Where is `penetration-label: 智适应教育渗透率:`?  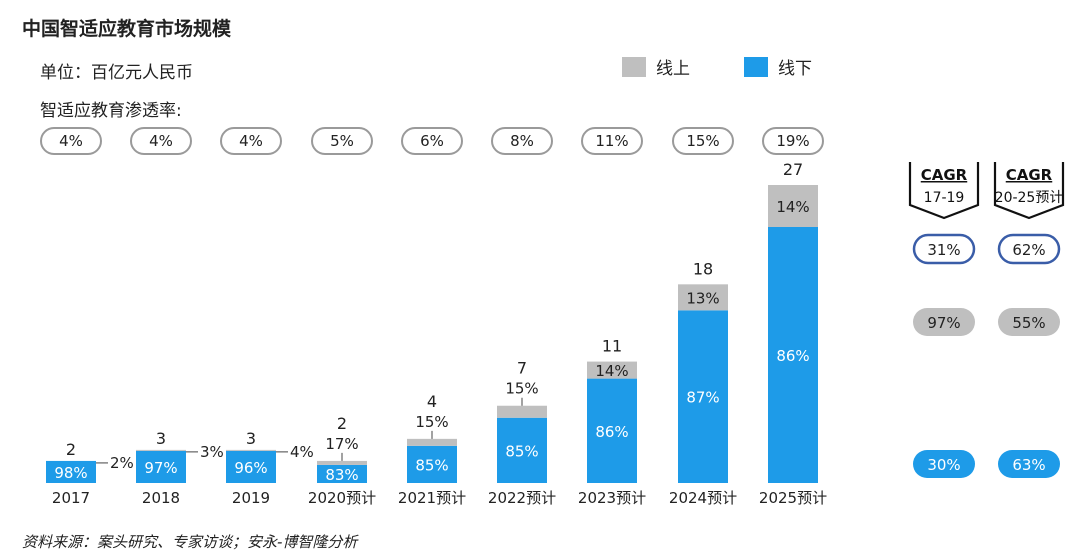 penetration-label: 智适应教育渗透率: is located at coordinates (111, 111).